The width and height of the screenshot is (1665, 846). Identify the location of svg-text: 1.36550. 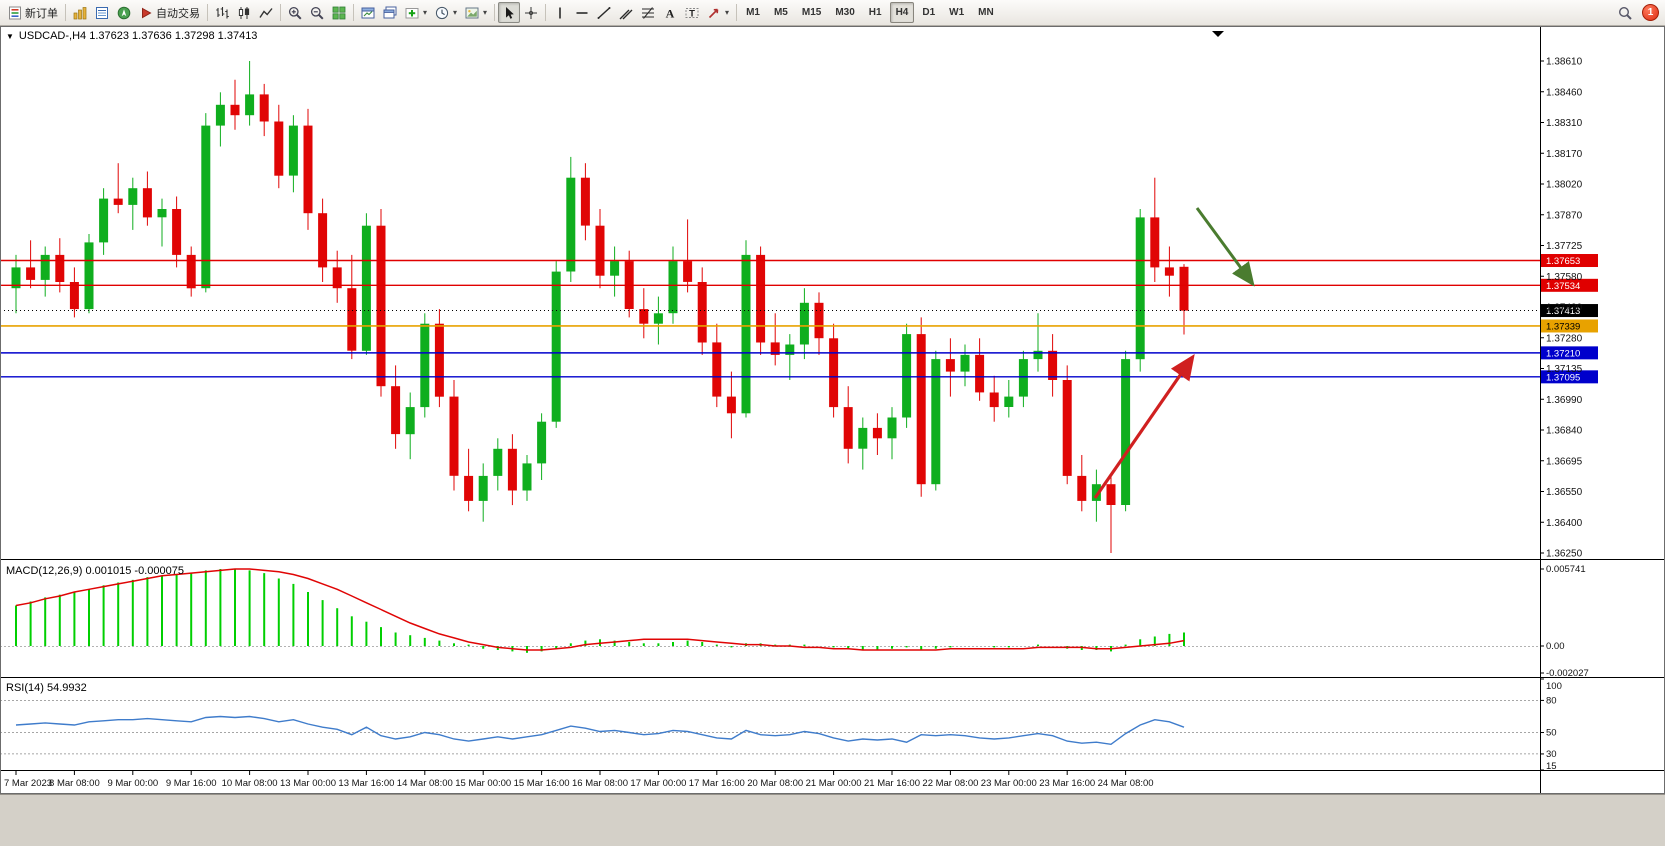
(1564, 492).